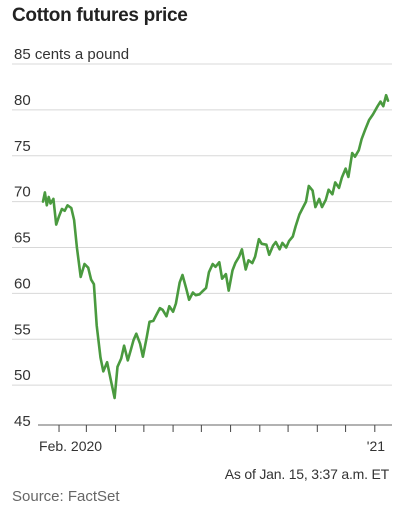  What do you see at coordinates (22, 238) in the screenshot?
I see `y-tick-label: 65` at bounding box center [22, 238].